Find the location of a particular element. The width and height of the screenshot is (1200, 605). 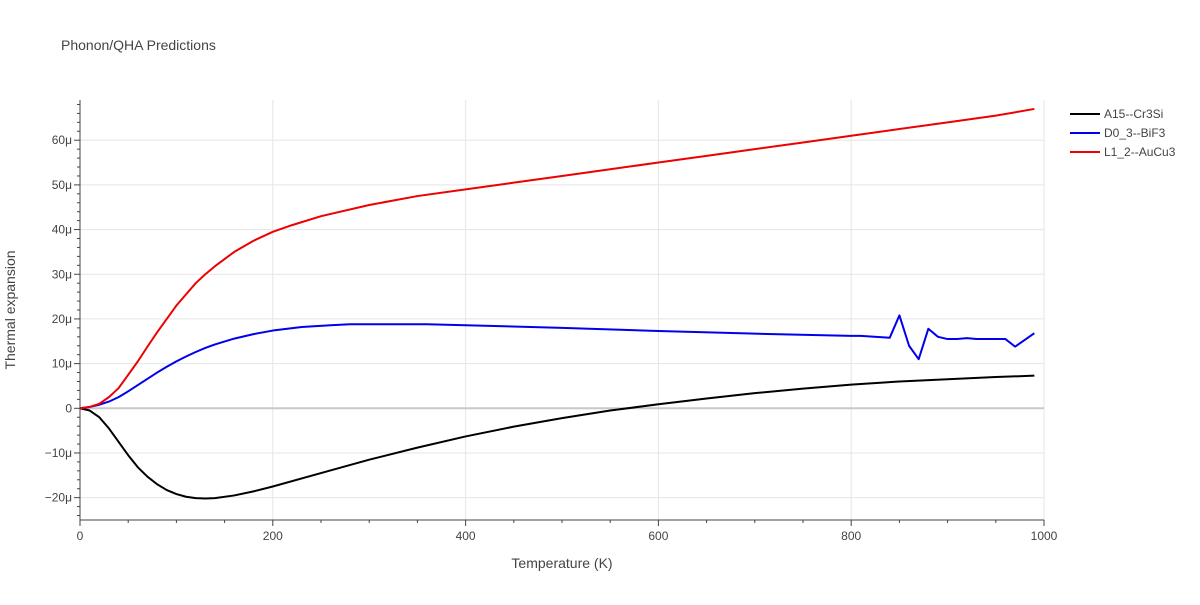

y-tick-label: 40μ is located at coordinates (62, 230).